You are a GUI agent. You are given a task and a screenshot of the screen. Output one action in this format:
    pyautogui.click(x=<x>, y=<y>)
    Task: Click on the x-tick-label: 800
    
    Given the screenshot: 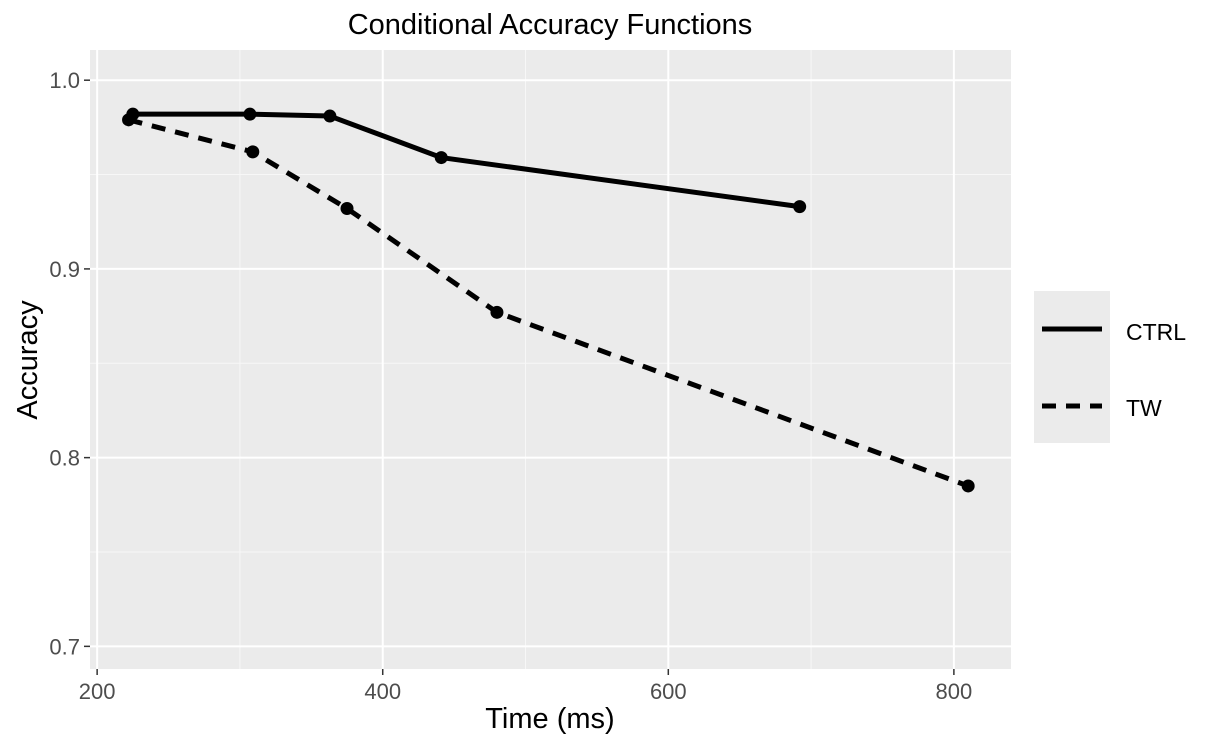 What is the action you would take?
    pyautogui.click(x=954, y=691)
    